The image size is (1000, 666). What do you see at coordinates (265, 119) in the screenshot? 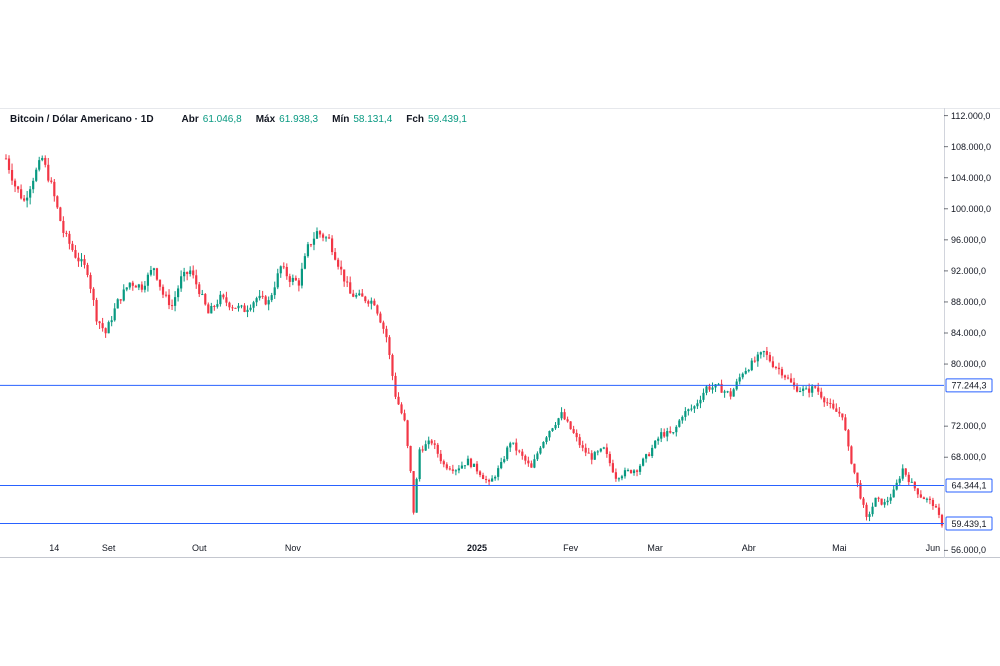
I see `high-label: Máx` at bounding box center [265, 119].